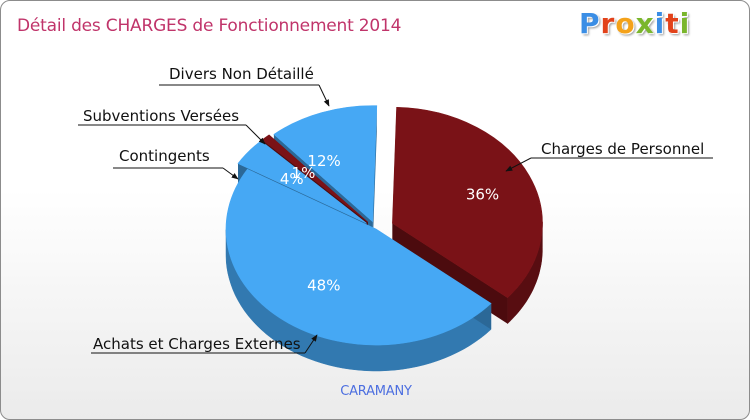 This screenshot has height=420, width=750. I want to click on callout: Divers Non Détaillé, so click(244, 86).